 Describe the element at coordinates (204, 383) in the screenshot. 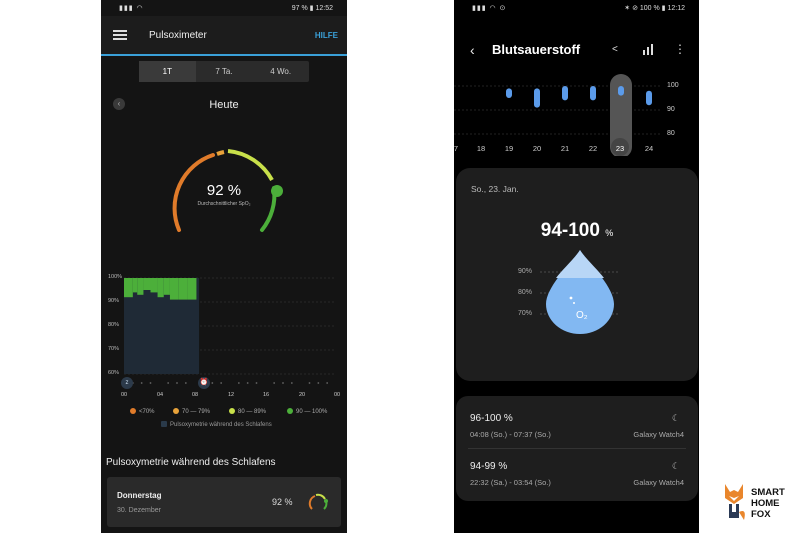

I see `alarm-icon: ⏰` at that location.